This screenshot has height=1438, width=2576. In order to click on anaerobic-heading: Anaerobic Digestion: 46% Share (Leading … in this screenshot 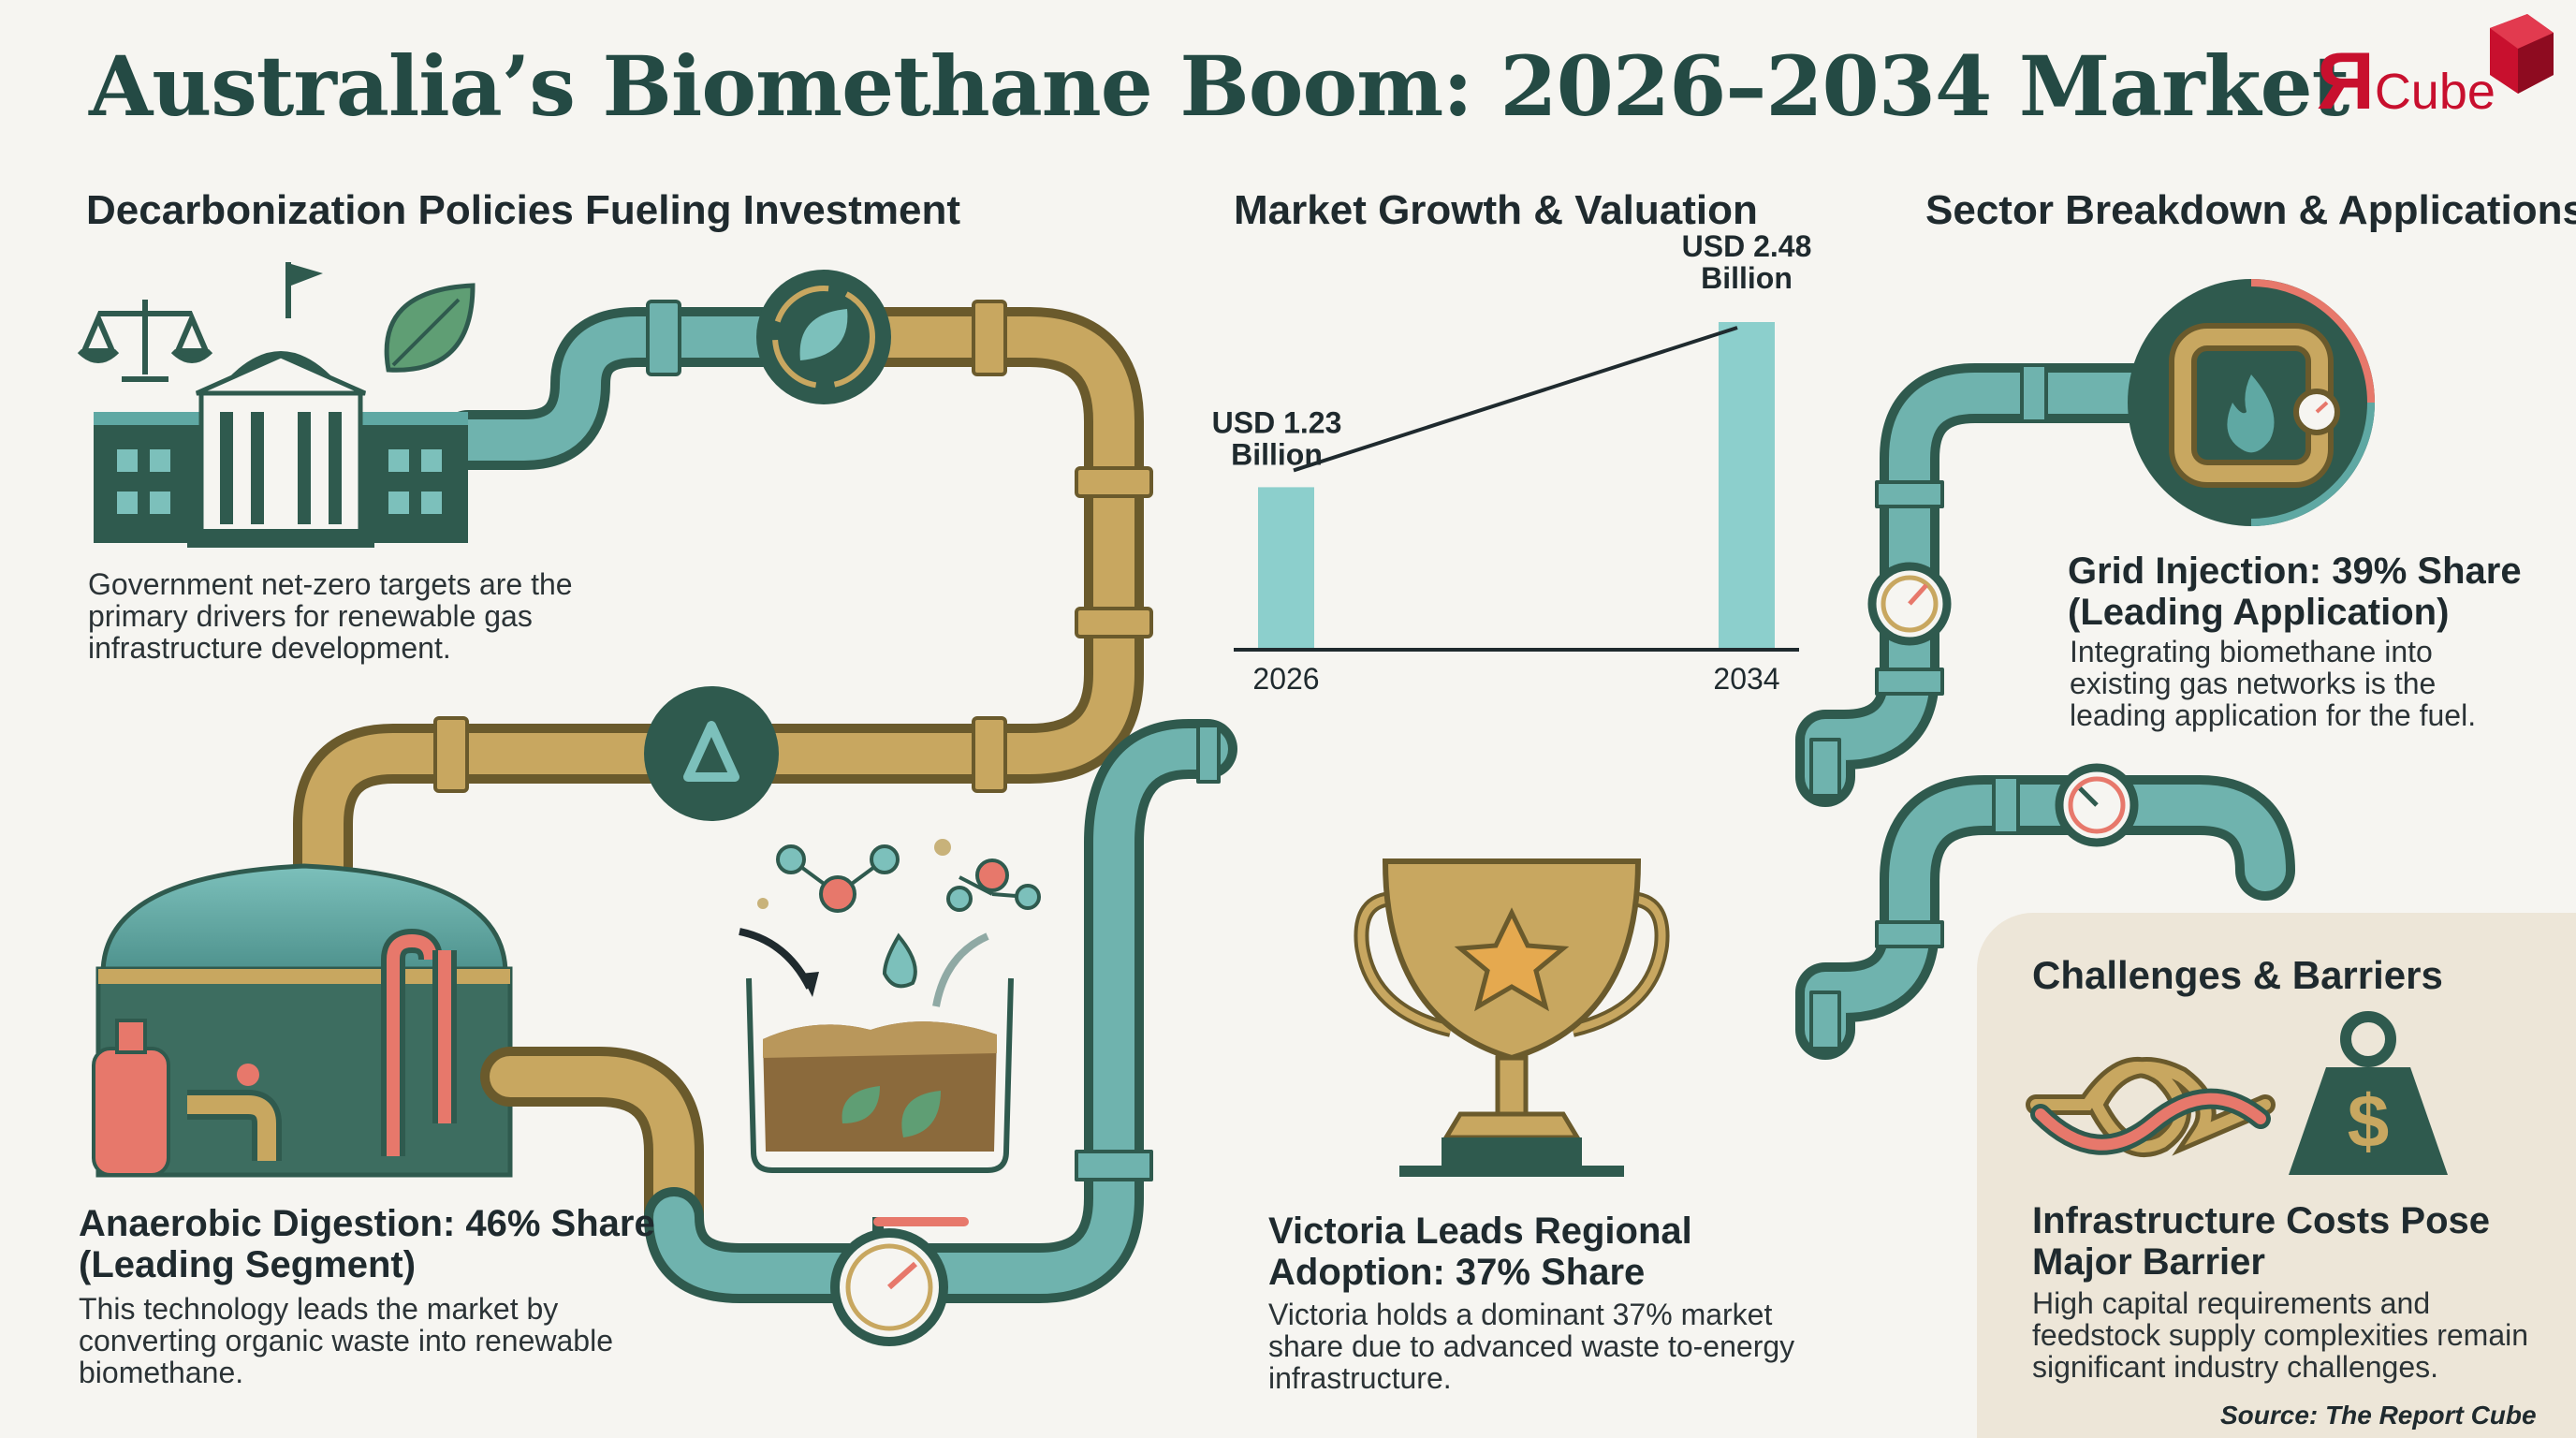, I will do `click(367, 1244)`.